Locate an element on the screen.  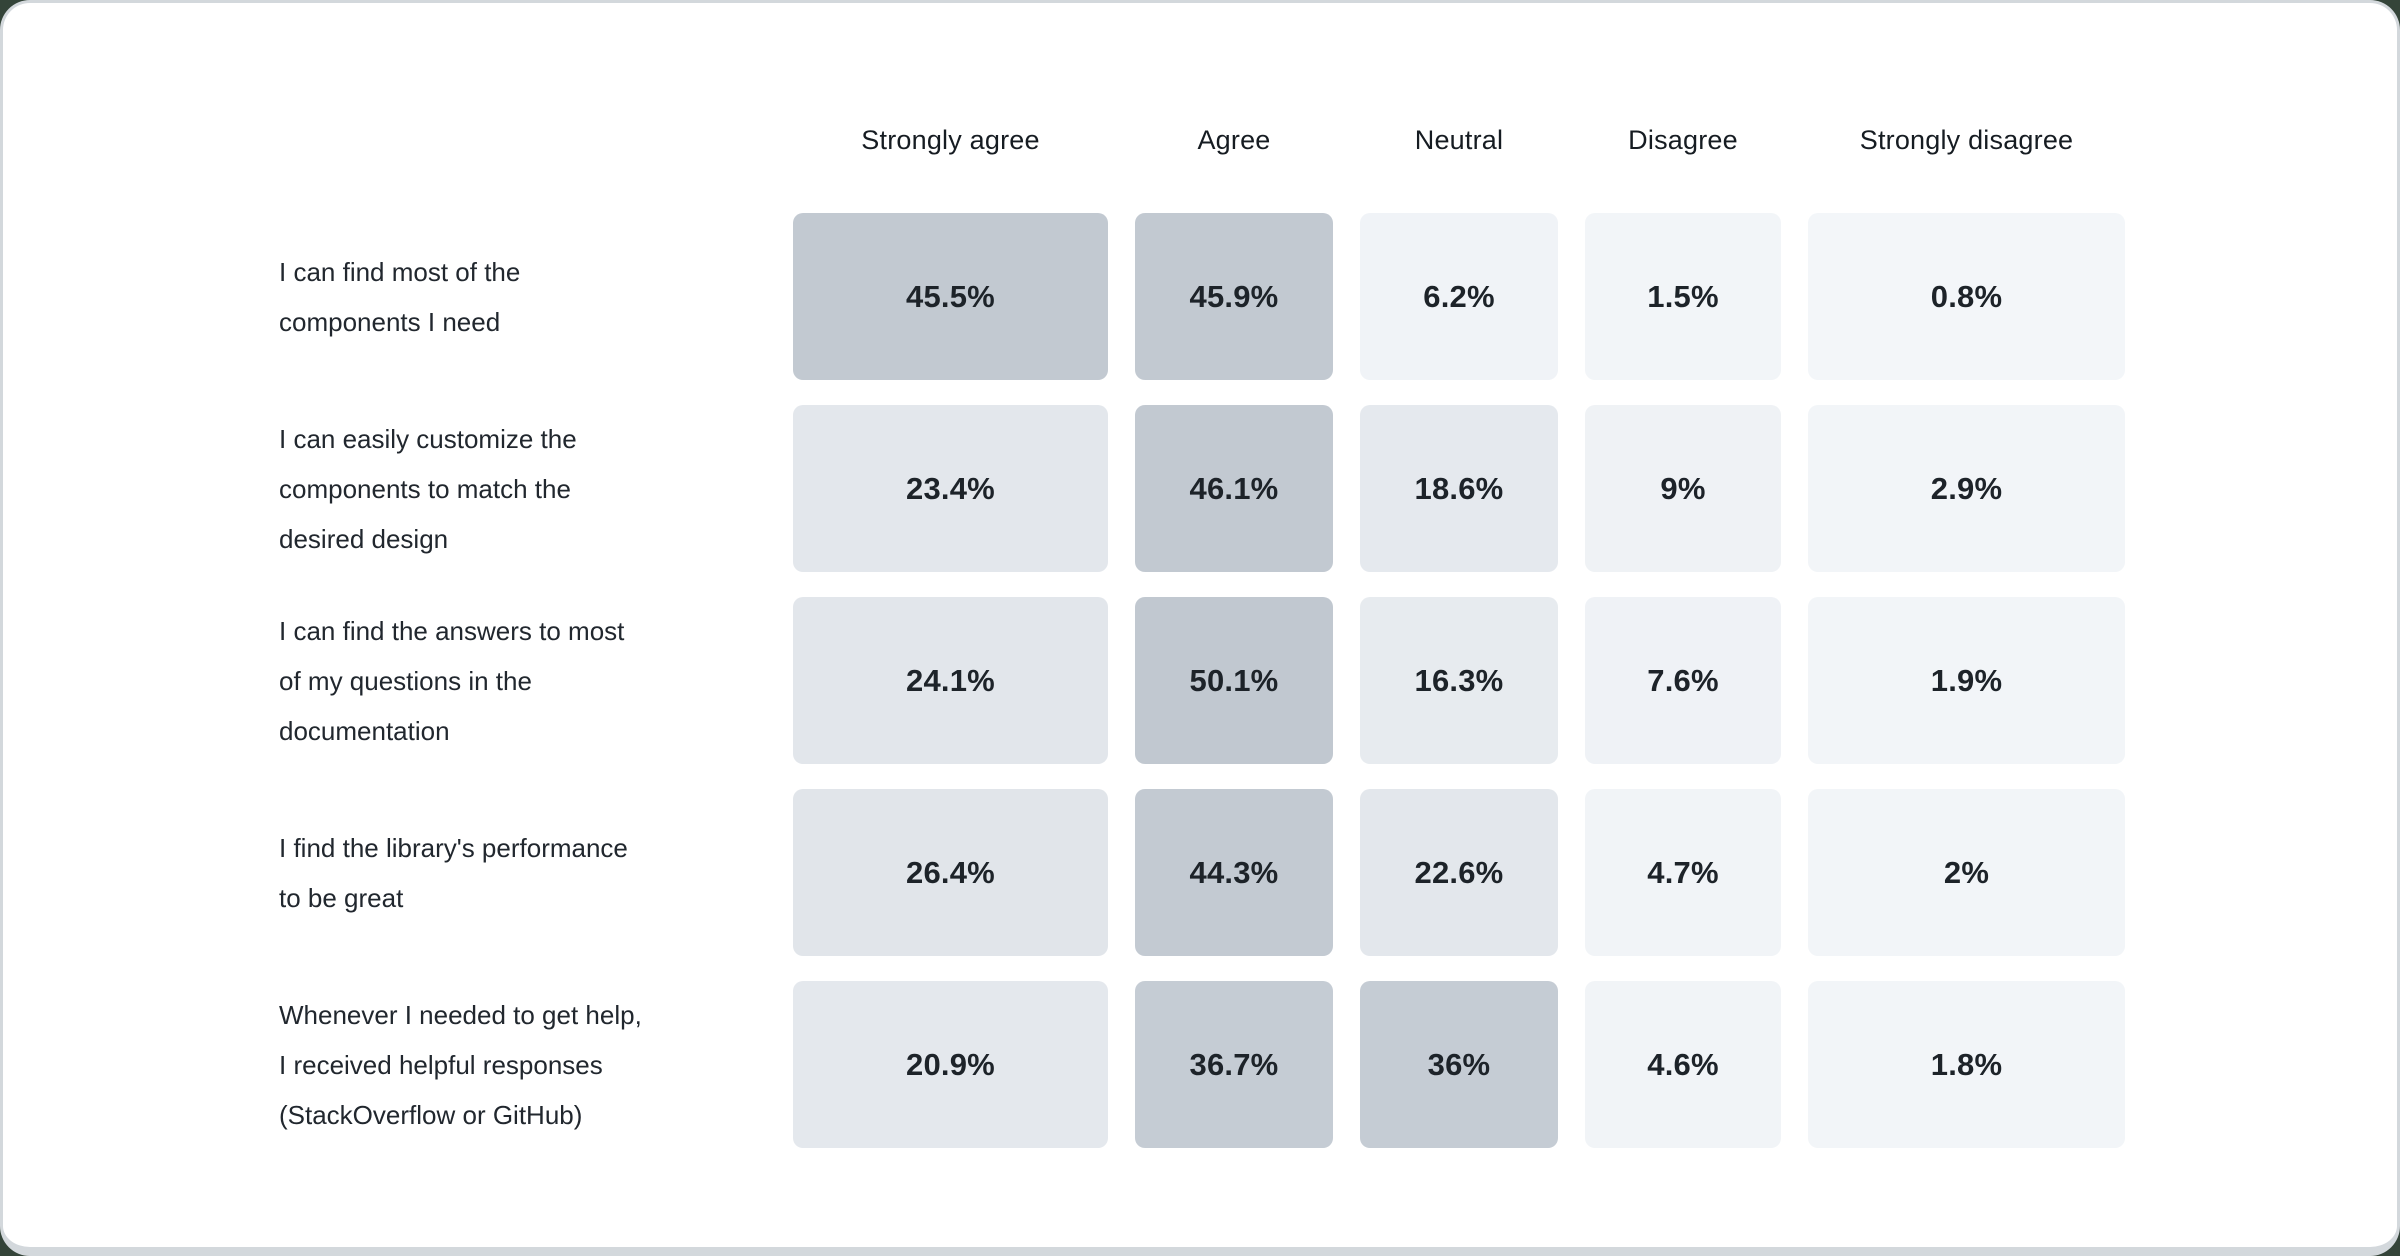
column-header: Neutral is located at coordinates (1459, 139).